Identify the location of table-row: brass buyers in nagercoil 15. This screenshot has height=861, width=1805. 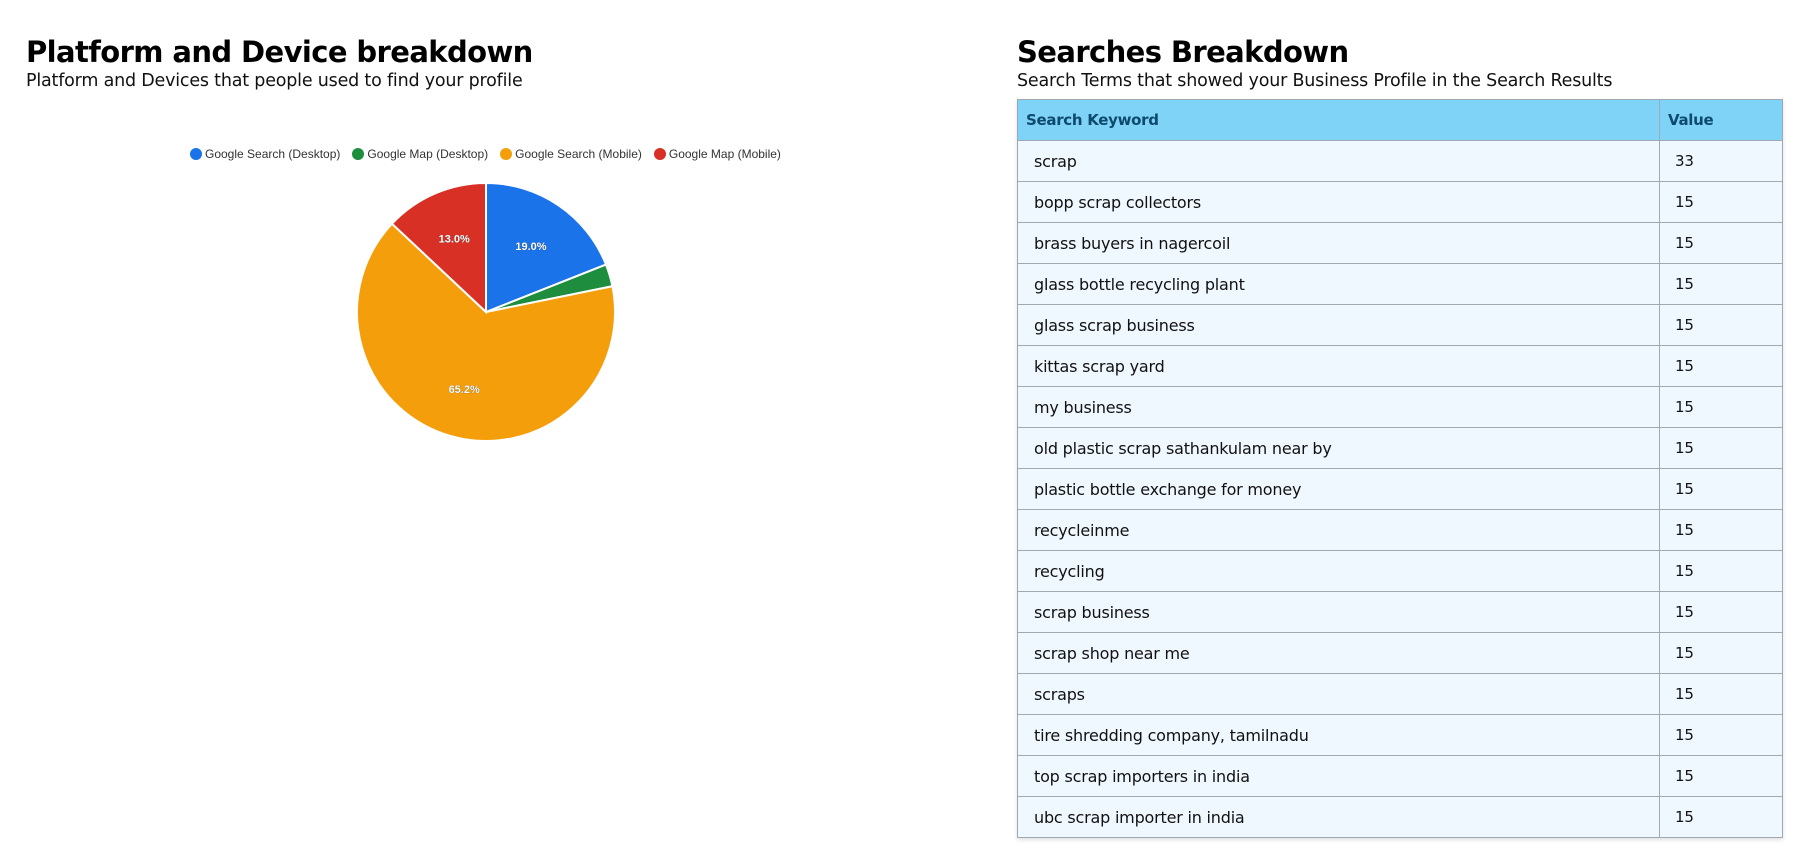
(1400, 243).